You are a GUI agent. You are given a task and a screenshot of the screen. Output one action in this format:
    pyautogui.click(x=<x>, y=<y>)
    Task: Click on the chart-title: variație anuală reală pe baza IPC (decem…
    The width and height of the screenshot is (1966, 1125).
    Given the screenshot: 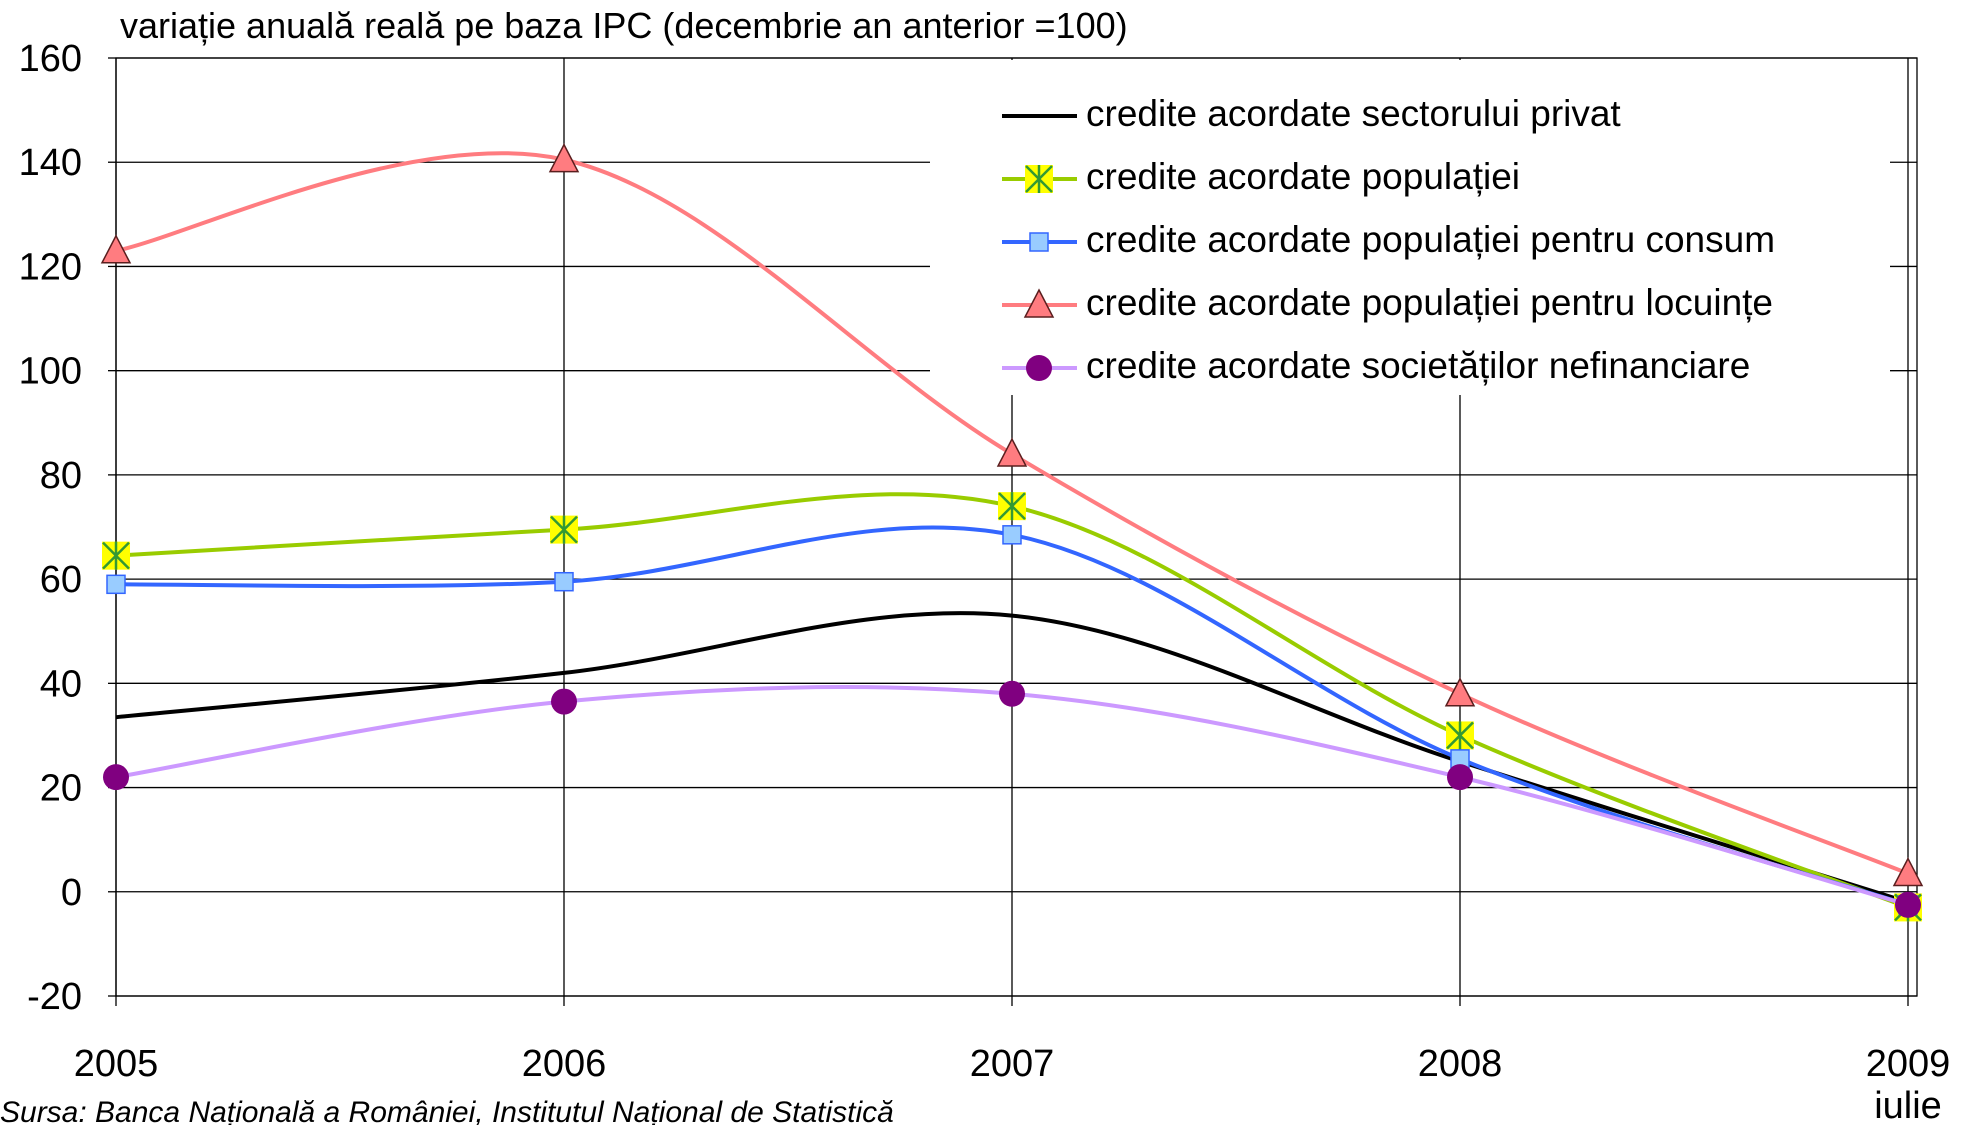 What is the action you would take?
    pyautogui.click(x=624, y=25)
    